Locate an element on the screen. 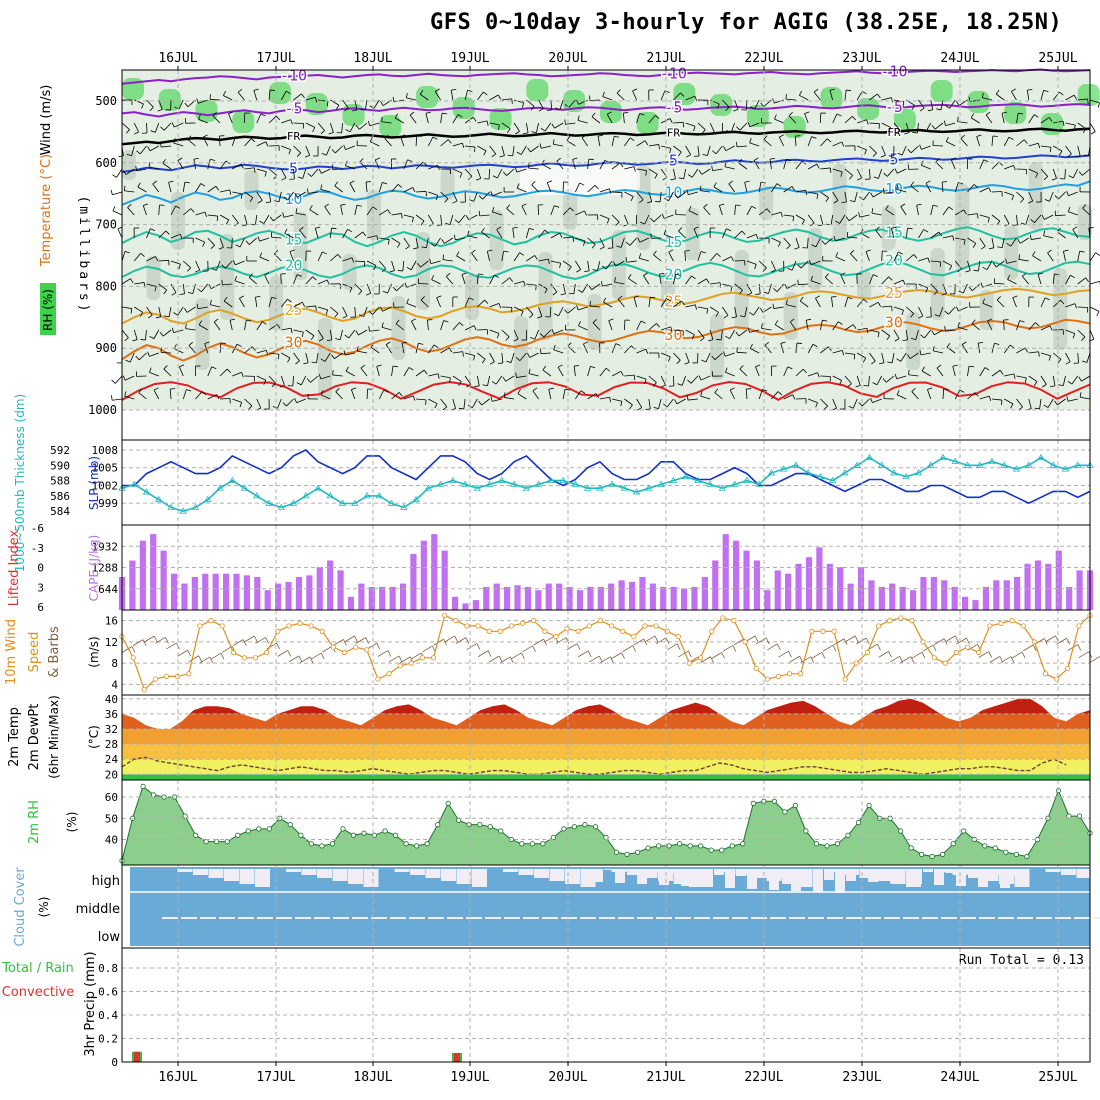 The width and height of the screenshot is (1100, 1100). temp-tick: 40 is located at coordinates (111, 699).